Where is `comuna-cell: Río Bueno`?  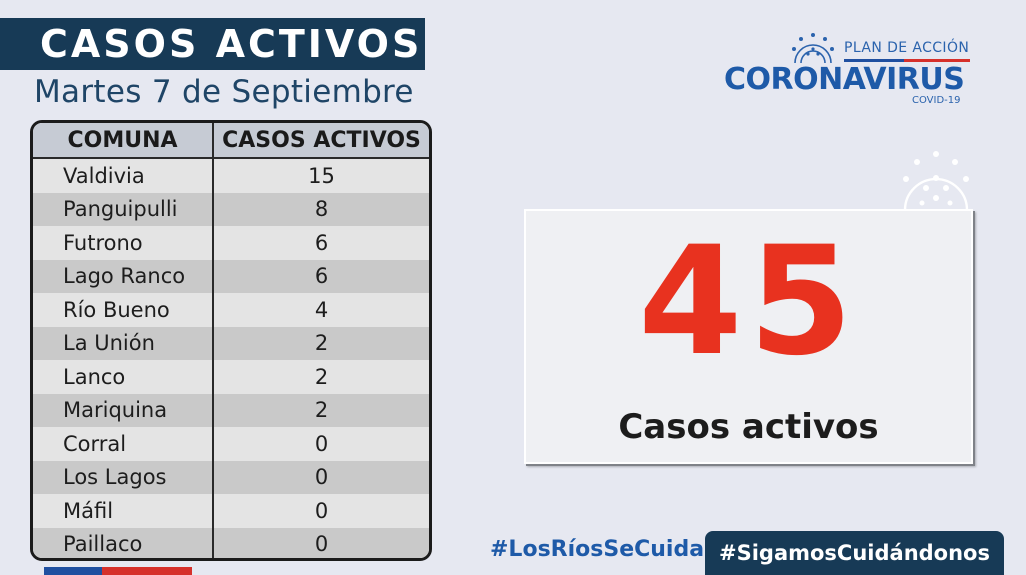 comuna-cell: Río Bueno is located at coordinates (123, 310).